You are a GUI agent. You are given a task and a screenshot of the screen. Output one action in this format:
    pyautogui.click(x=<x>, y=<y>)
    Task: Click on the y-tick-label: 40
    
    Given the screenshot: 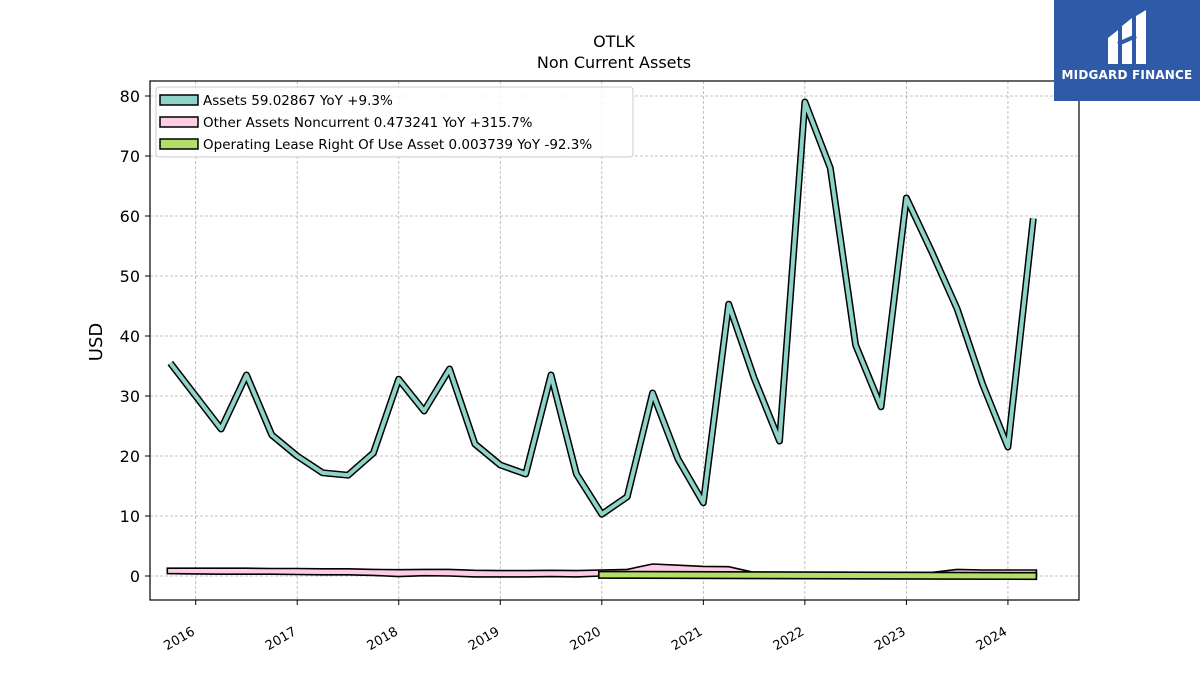 What is the action you would take?
    pyautogui.click(x=130, y=336)
    